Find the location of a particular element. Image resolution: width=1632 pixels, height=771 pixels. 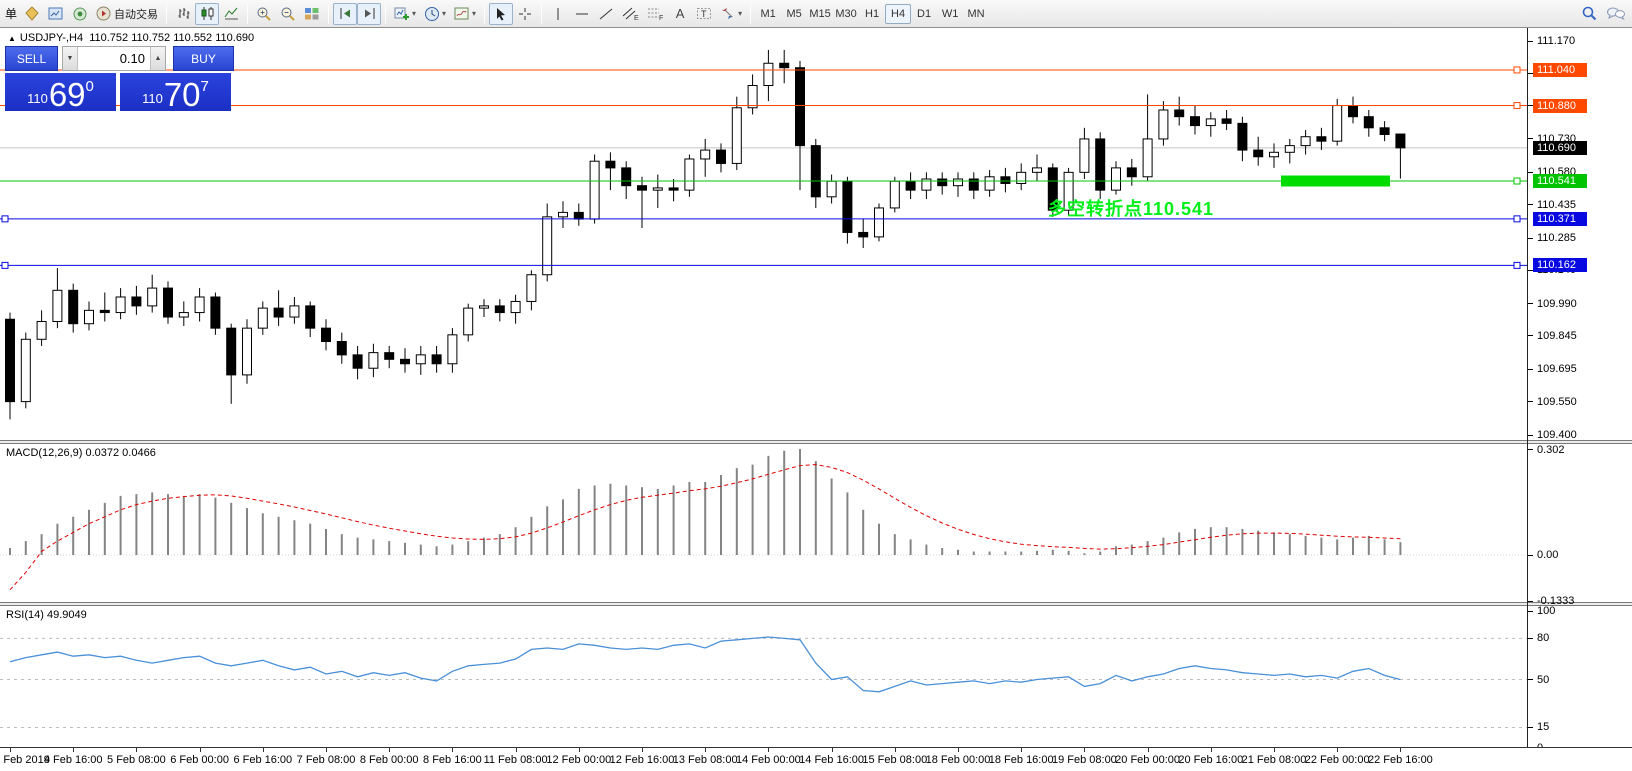

timeframe-M15: M15 is located at coordinates (820, 13).